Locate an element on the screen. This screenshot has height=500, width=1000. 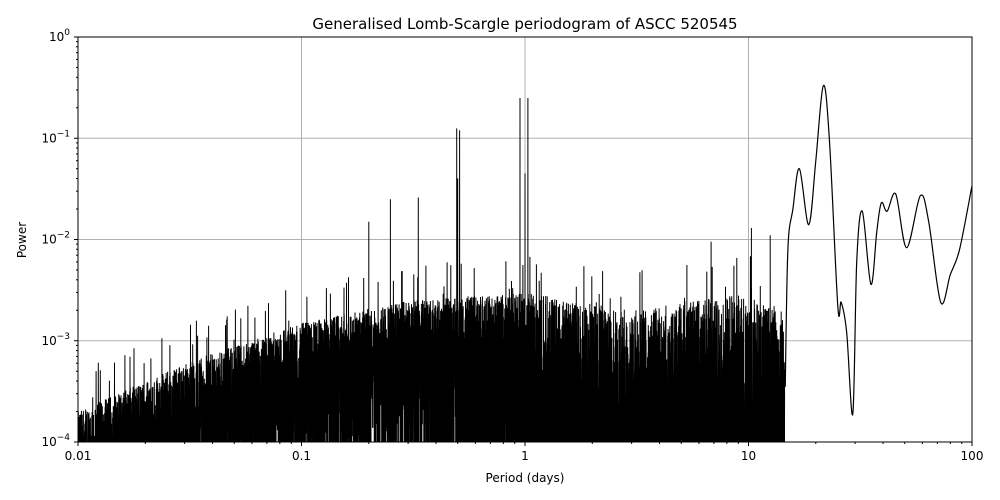
y-tick-label: 10⁰ is located at coordinates (59, 36).